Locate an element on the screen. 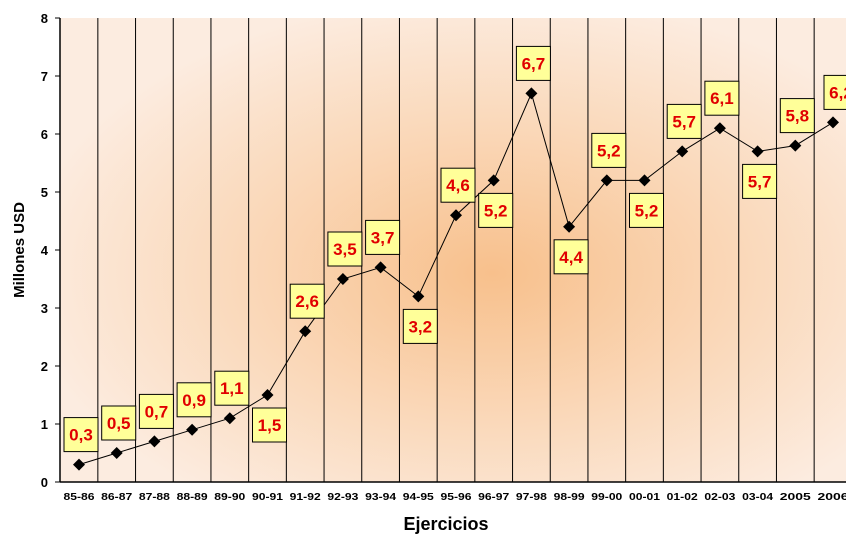  data-label: 0,9 is located at coordinates (194, 400).